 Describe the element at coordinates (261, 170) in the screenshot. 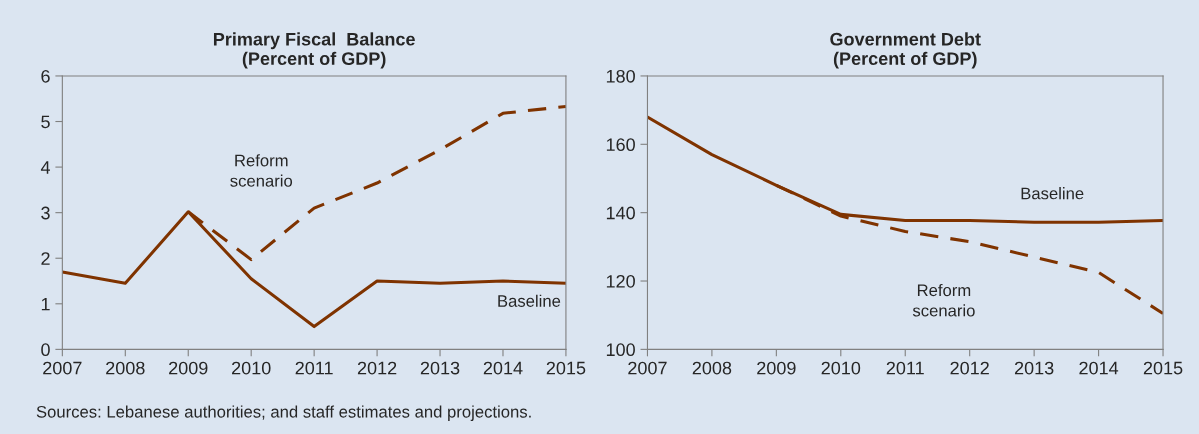

I see `series-label: Reform scenario` at that location.